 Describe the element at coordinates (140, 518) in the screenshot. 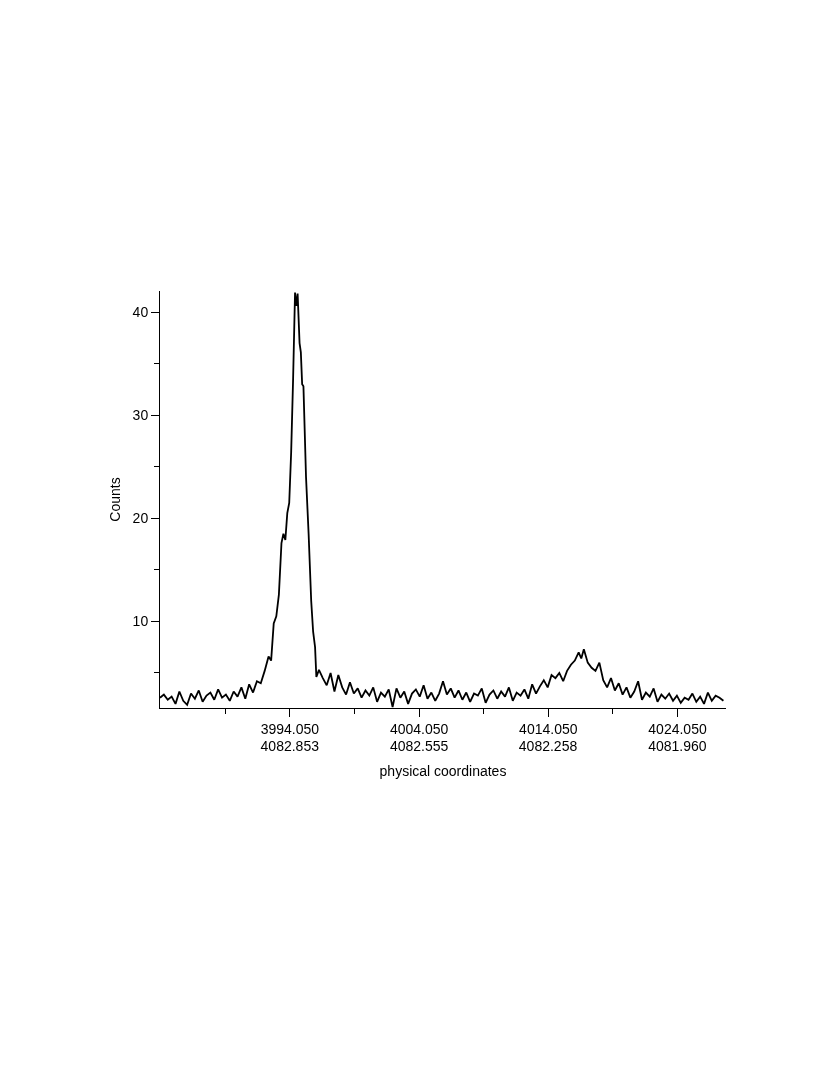

I see `y-tick-label: 20` at that location.